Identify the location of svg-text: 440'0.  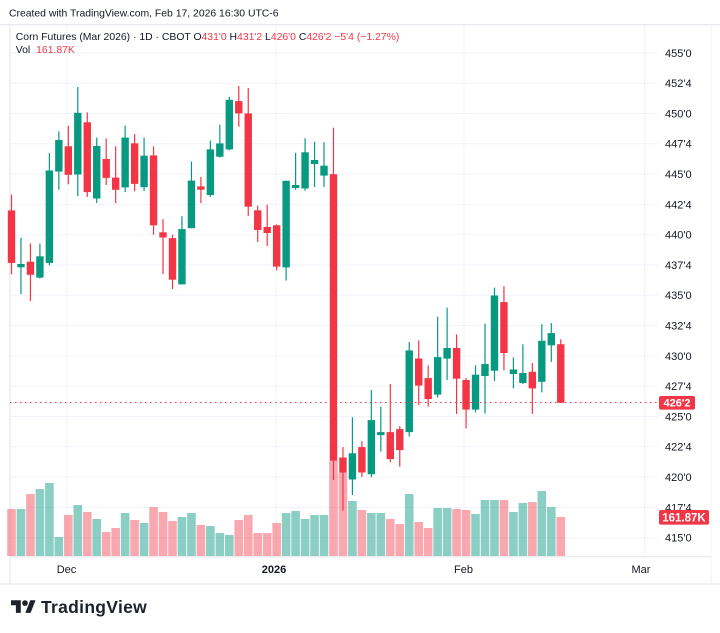
(678, 236).